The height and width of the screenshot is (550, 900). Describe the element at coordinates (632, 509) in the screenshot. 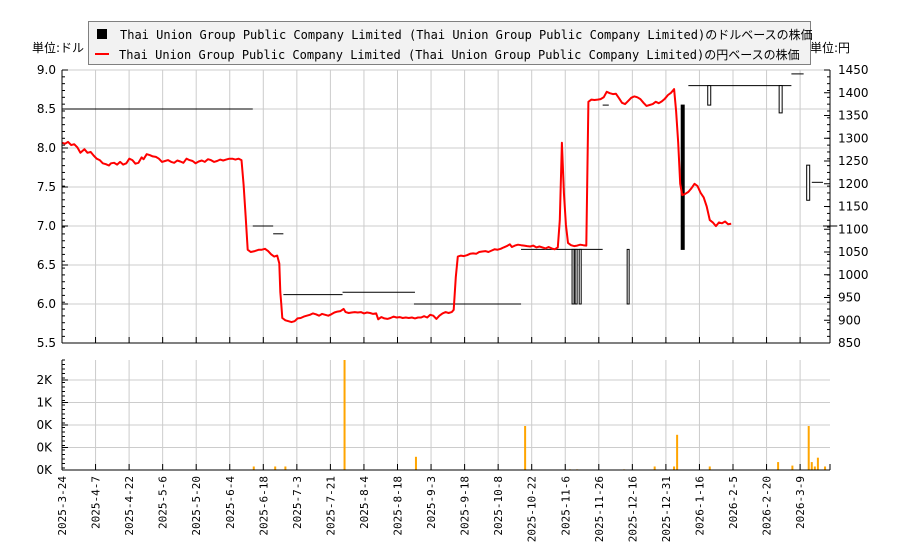

I see `svg-text: 2025-12-16` at that location.